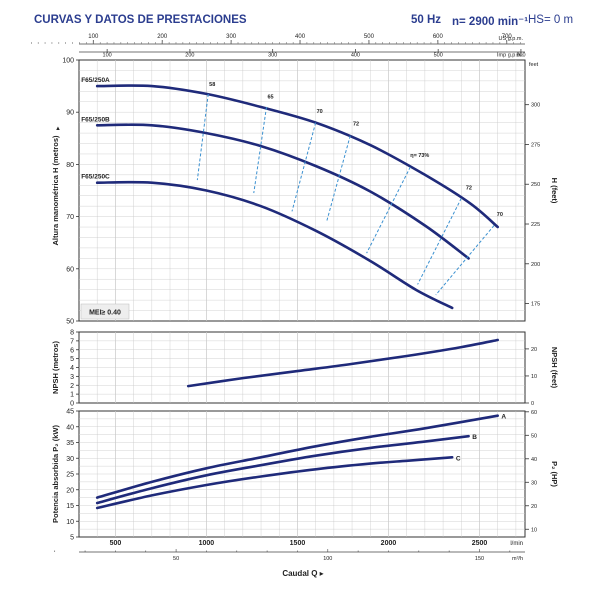  What do you see at coordinates (270, 98) in the screenshot?
I see `efficiency-label: 65` at bounding box center [270, 98].